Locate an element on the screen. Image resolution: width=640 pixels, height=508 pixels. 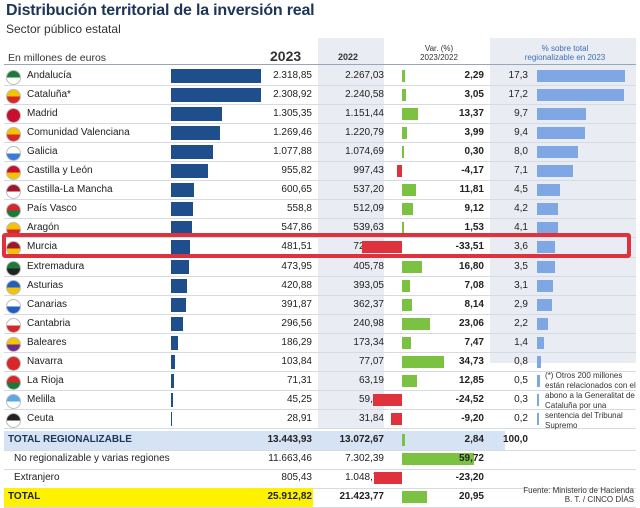
value-2022: 63,19 is located at coordinates (371, 380).